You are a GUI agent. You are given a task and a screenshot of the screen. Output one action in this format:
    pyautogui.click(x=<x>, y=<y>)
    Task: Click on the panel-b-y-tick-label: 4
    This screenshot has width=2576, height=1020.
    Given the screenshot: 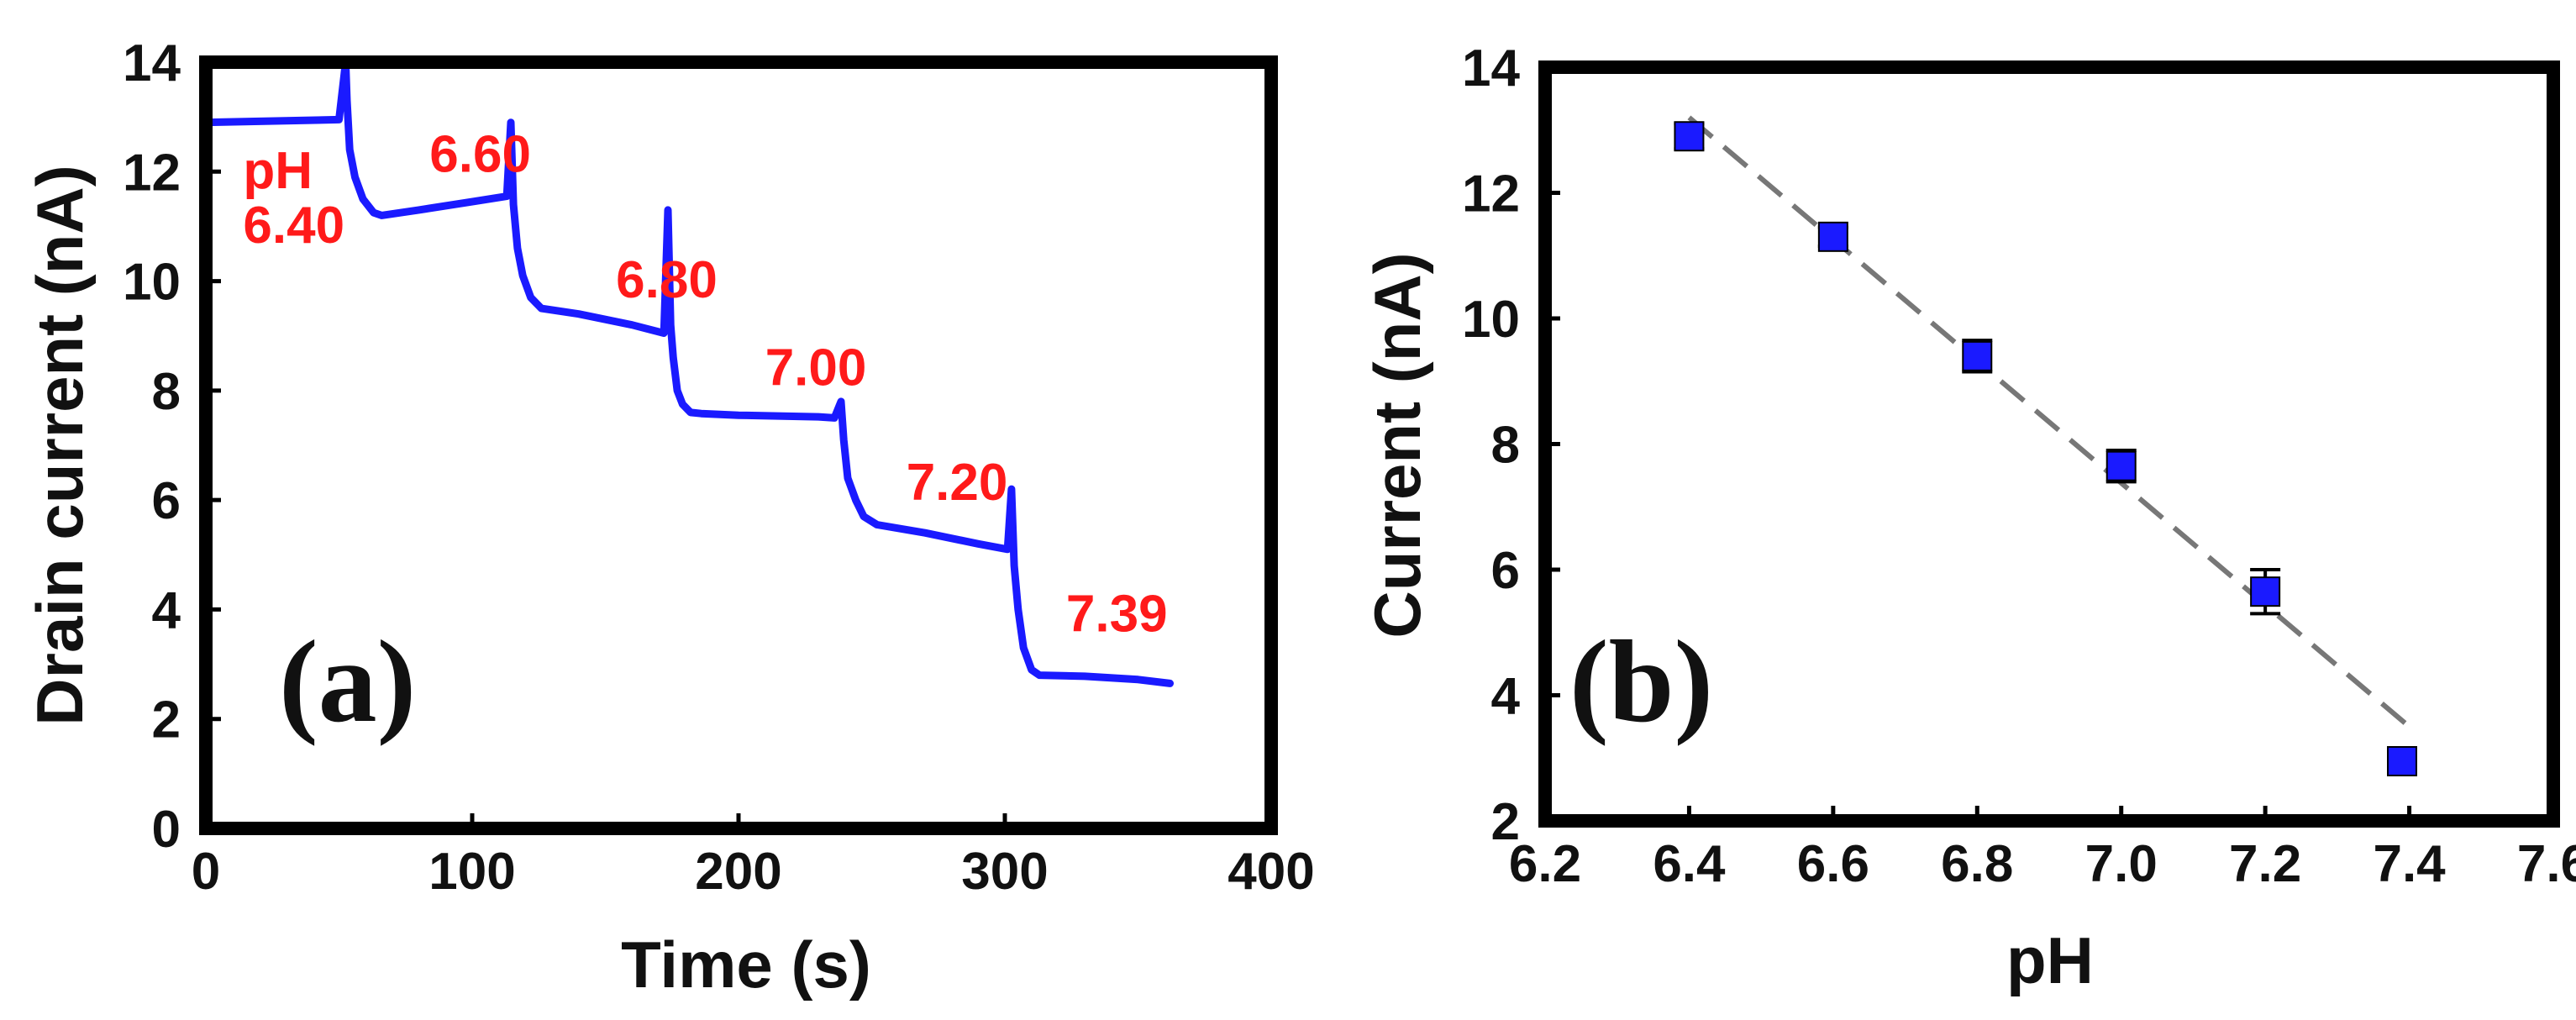 What is the action you would take?
    pyautogui.click(x=1506, y=697)
    